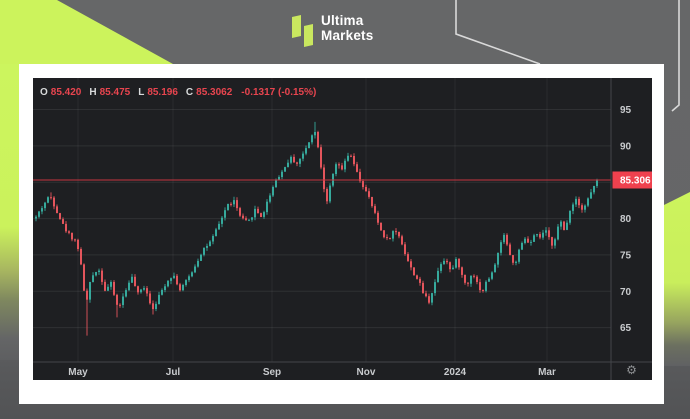 Image resolution: width=690 pixels, height=419 pixels. I want to click on brand-lime-strip-left, so click(9, 212).